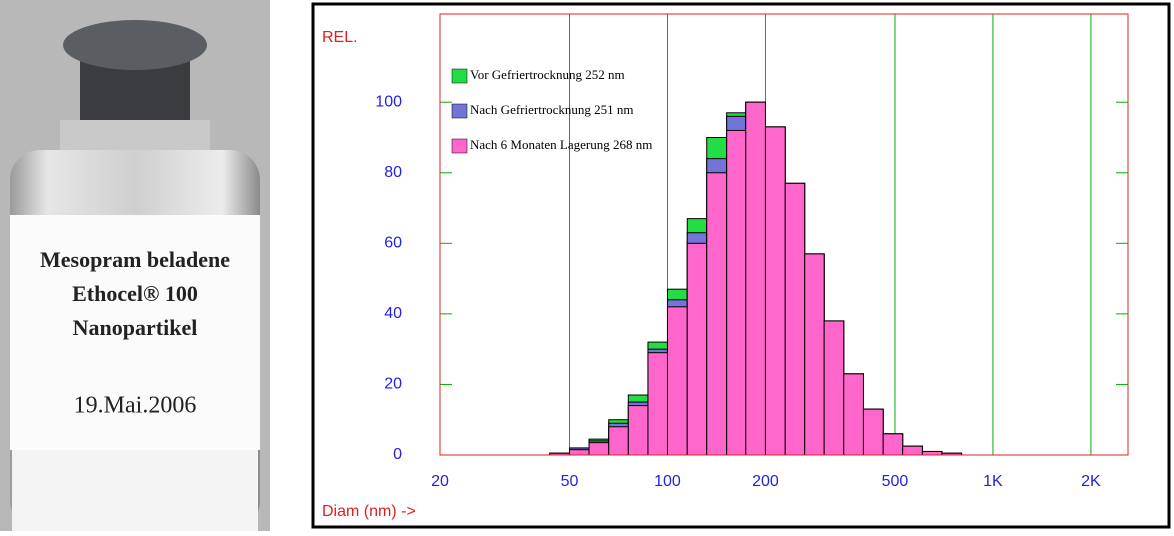 The image size is (1174, 536). What do you see at coordinates (393, 384) in the screenshot?
I see `y-tick-label: 20` at bounding box center [393, 384].